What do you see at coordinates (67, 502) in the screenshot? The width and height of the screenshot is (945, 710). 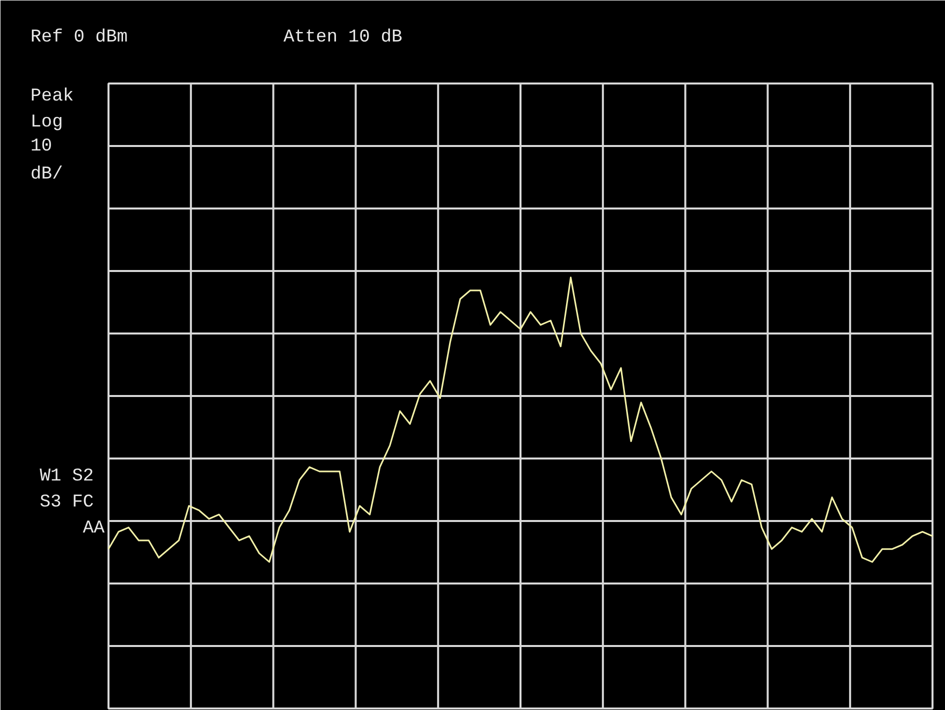 I see `text: S3 FC` at bounding box center [67, 502].